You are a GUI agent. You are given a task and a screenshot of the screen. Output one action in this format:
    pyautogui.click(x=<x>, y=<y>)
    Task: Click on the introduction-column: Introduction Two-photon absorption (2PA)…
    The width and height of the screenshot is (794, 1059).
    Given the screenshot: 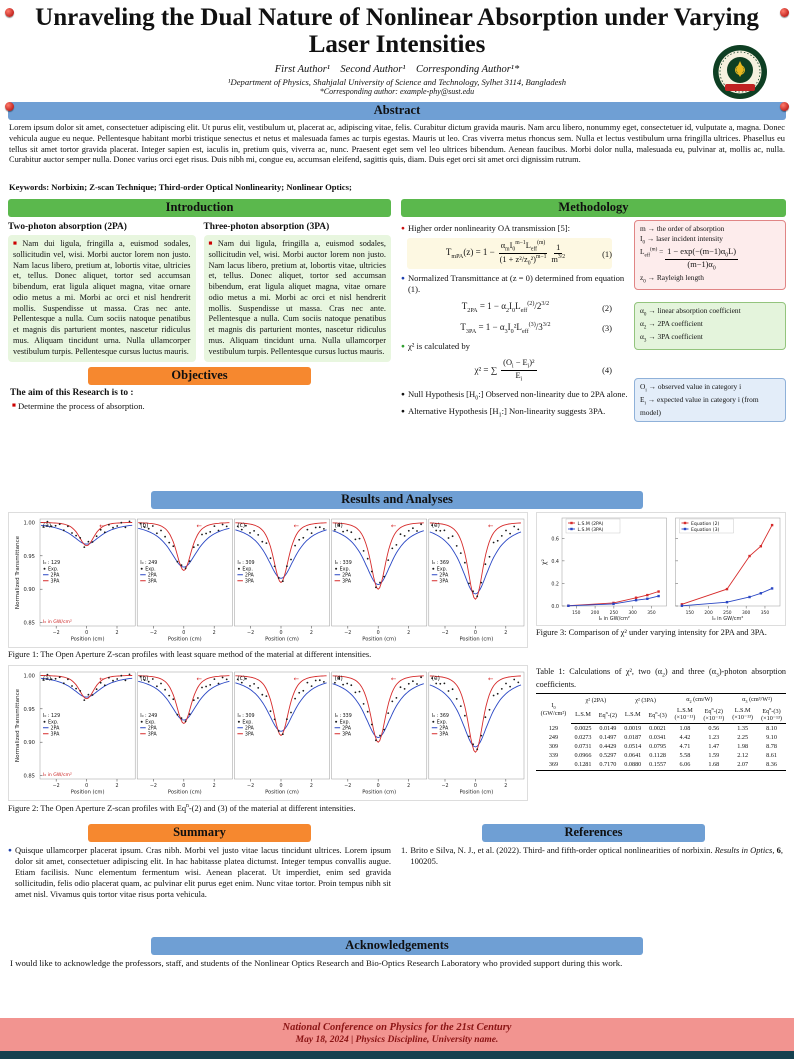 What is the action you would take?
    pyautogui.click(x=199, y=340)
    